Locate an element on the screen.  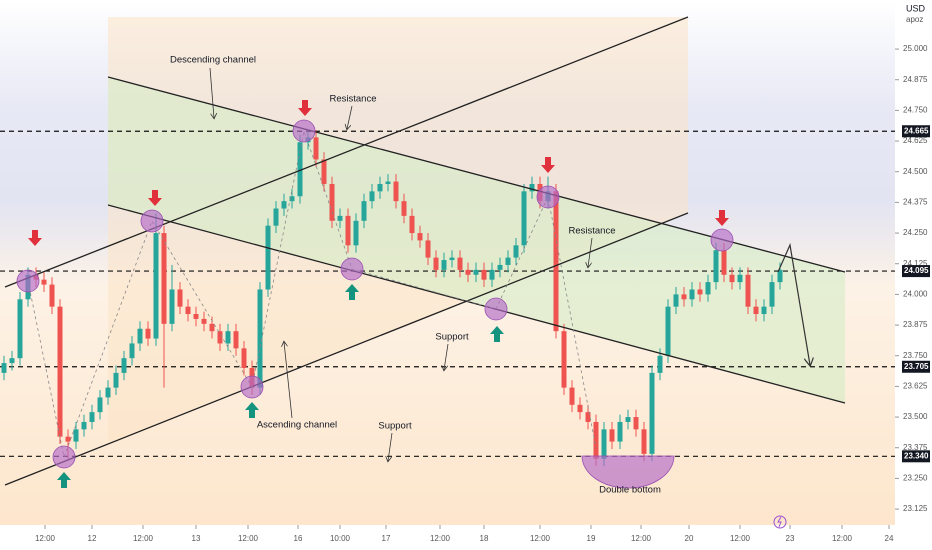
y-tick-label: 25.000 is located at coordinates (915, 48).